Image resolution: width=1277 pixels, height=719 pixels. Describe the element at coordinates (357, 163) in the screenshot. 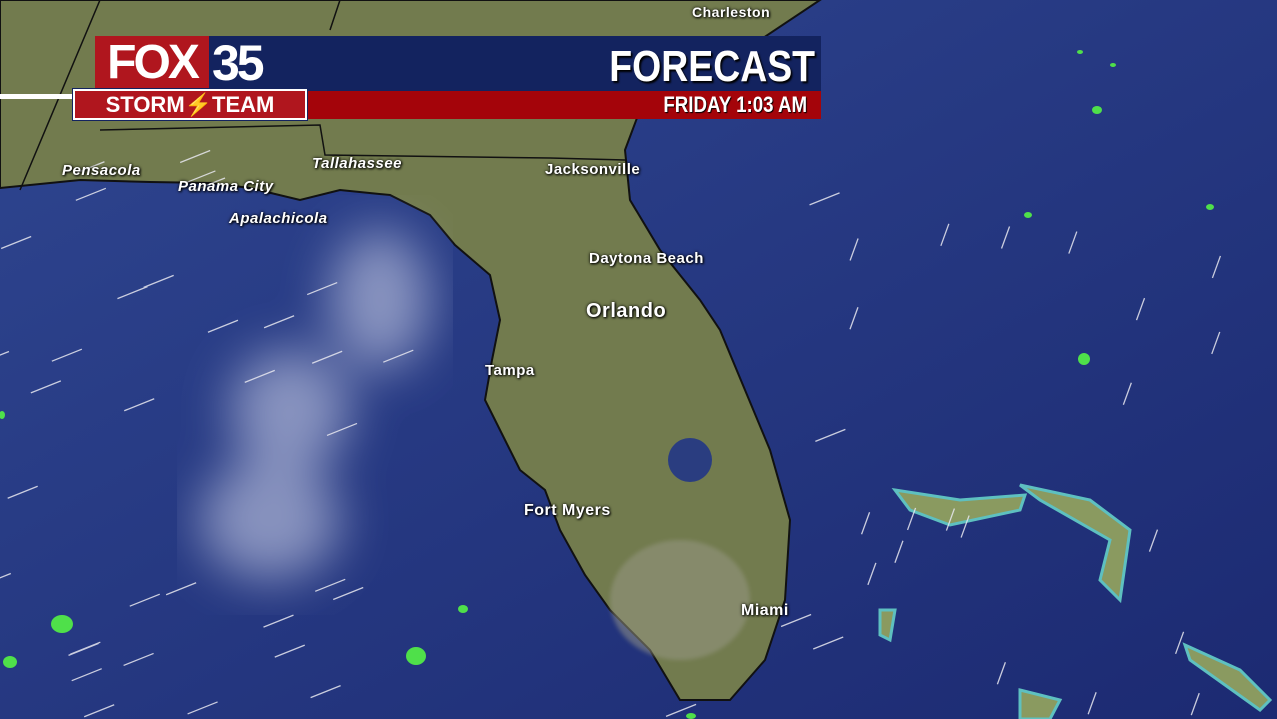

I see `city-label-tallahassee: Tallahassee` at that location.